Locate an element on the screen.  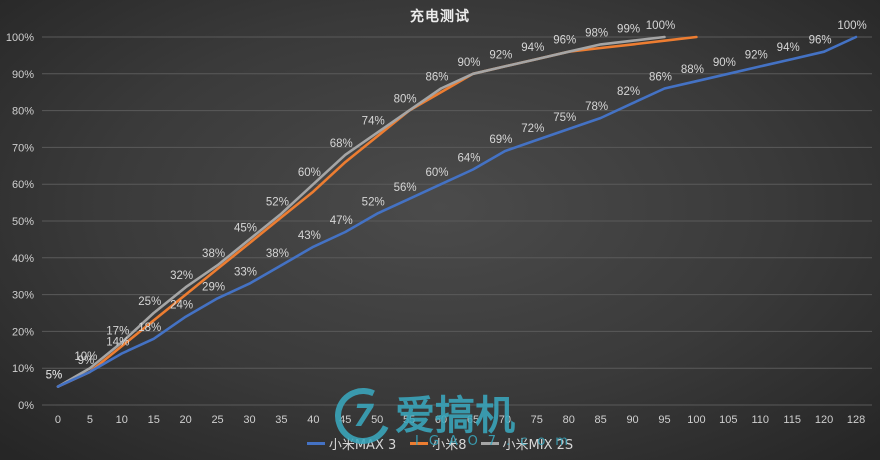
x-tick-label: 0 is located at coordinates (58, 420).